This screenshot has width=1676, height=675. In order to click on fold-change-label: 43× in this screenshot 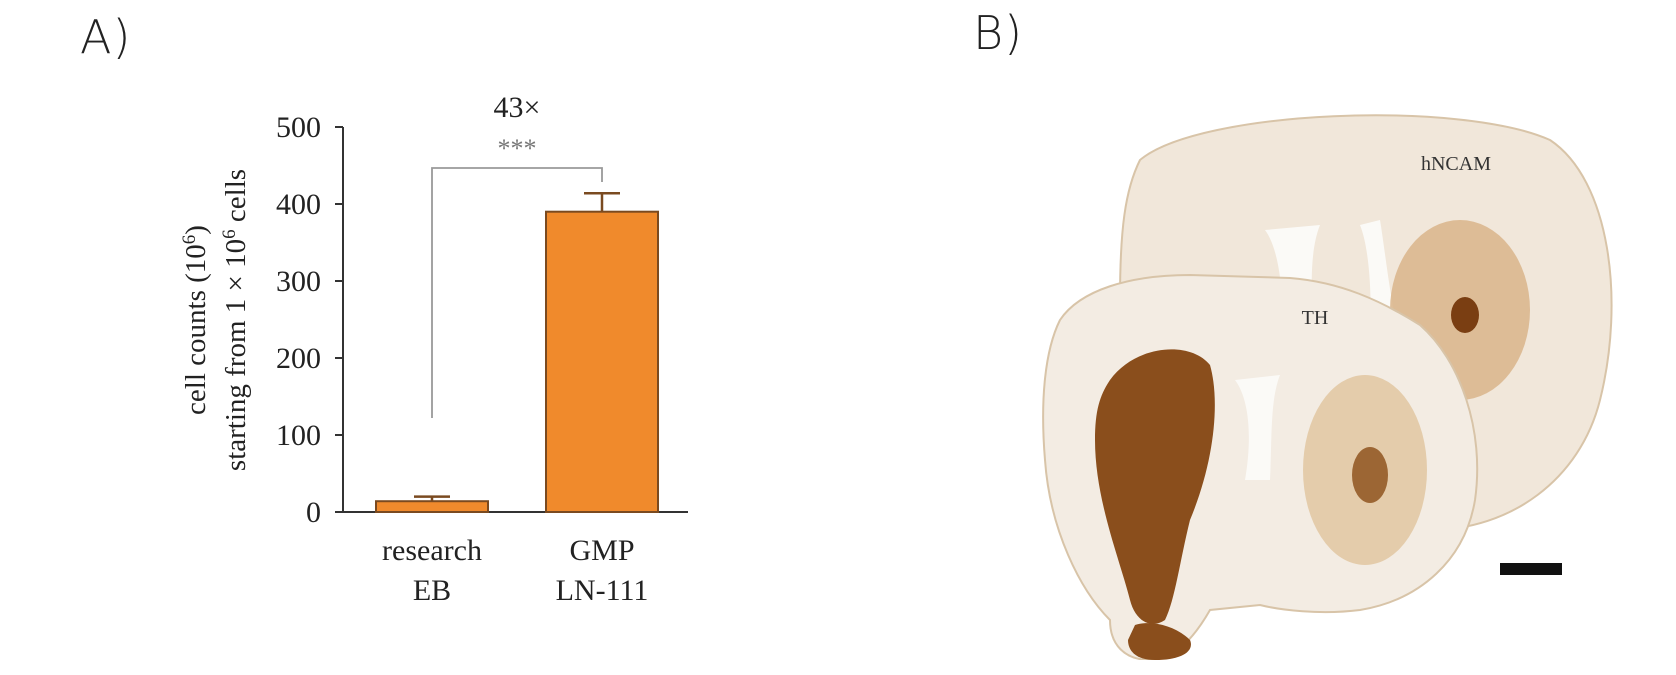, I will do `click(517, 107)`.